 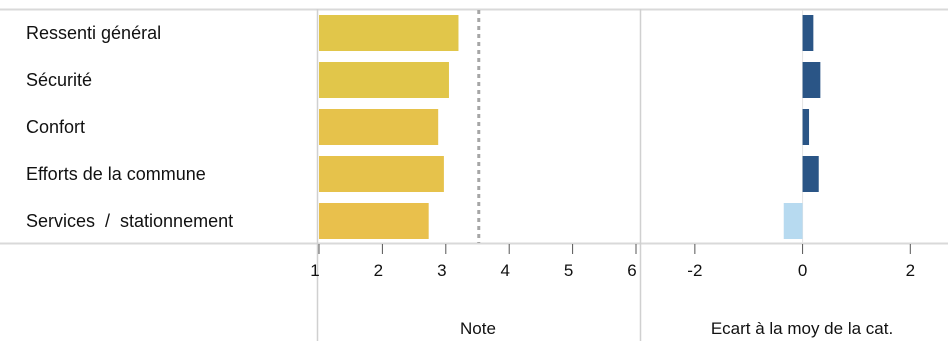 What do you see at coordinates (504, 270) in the screenshot?
I see `note-tick-label: 4` at bounding box center [504, 270].